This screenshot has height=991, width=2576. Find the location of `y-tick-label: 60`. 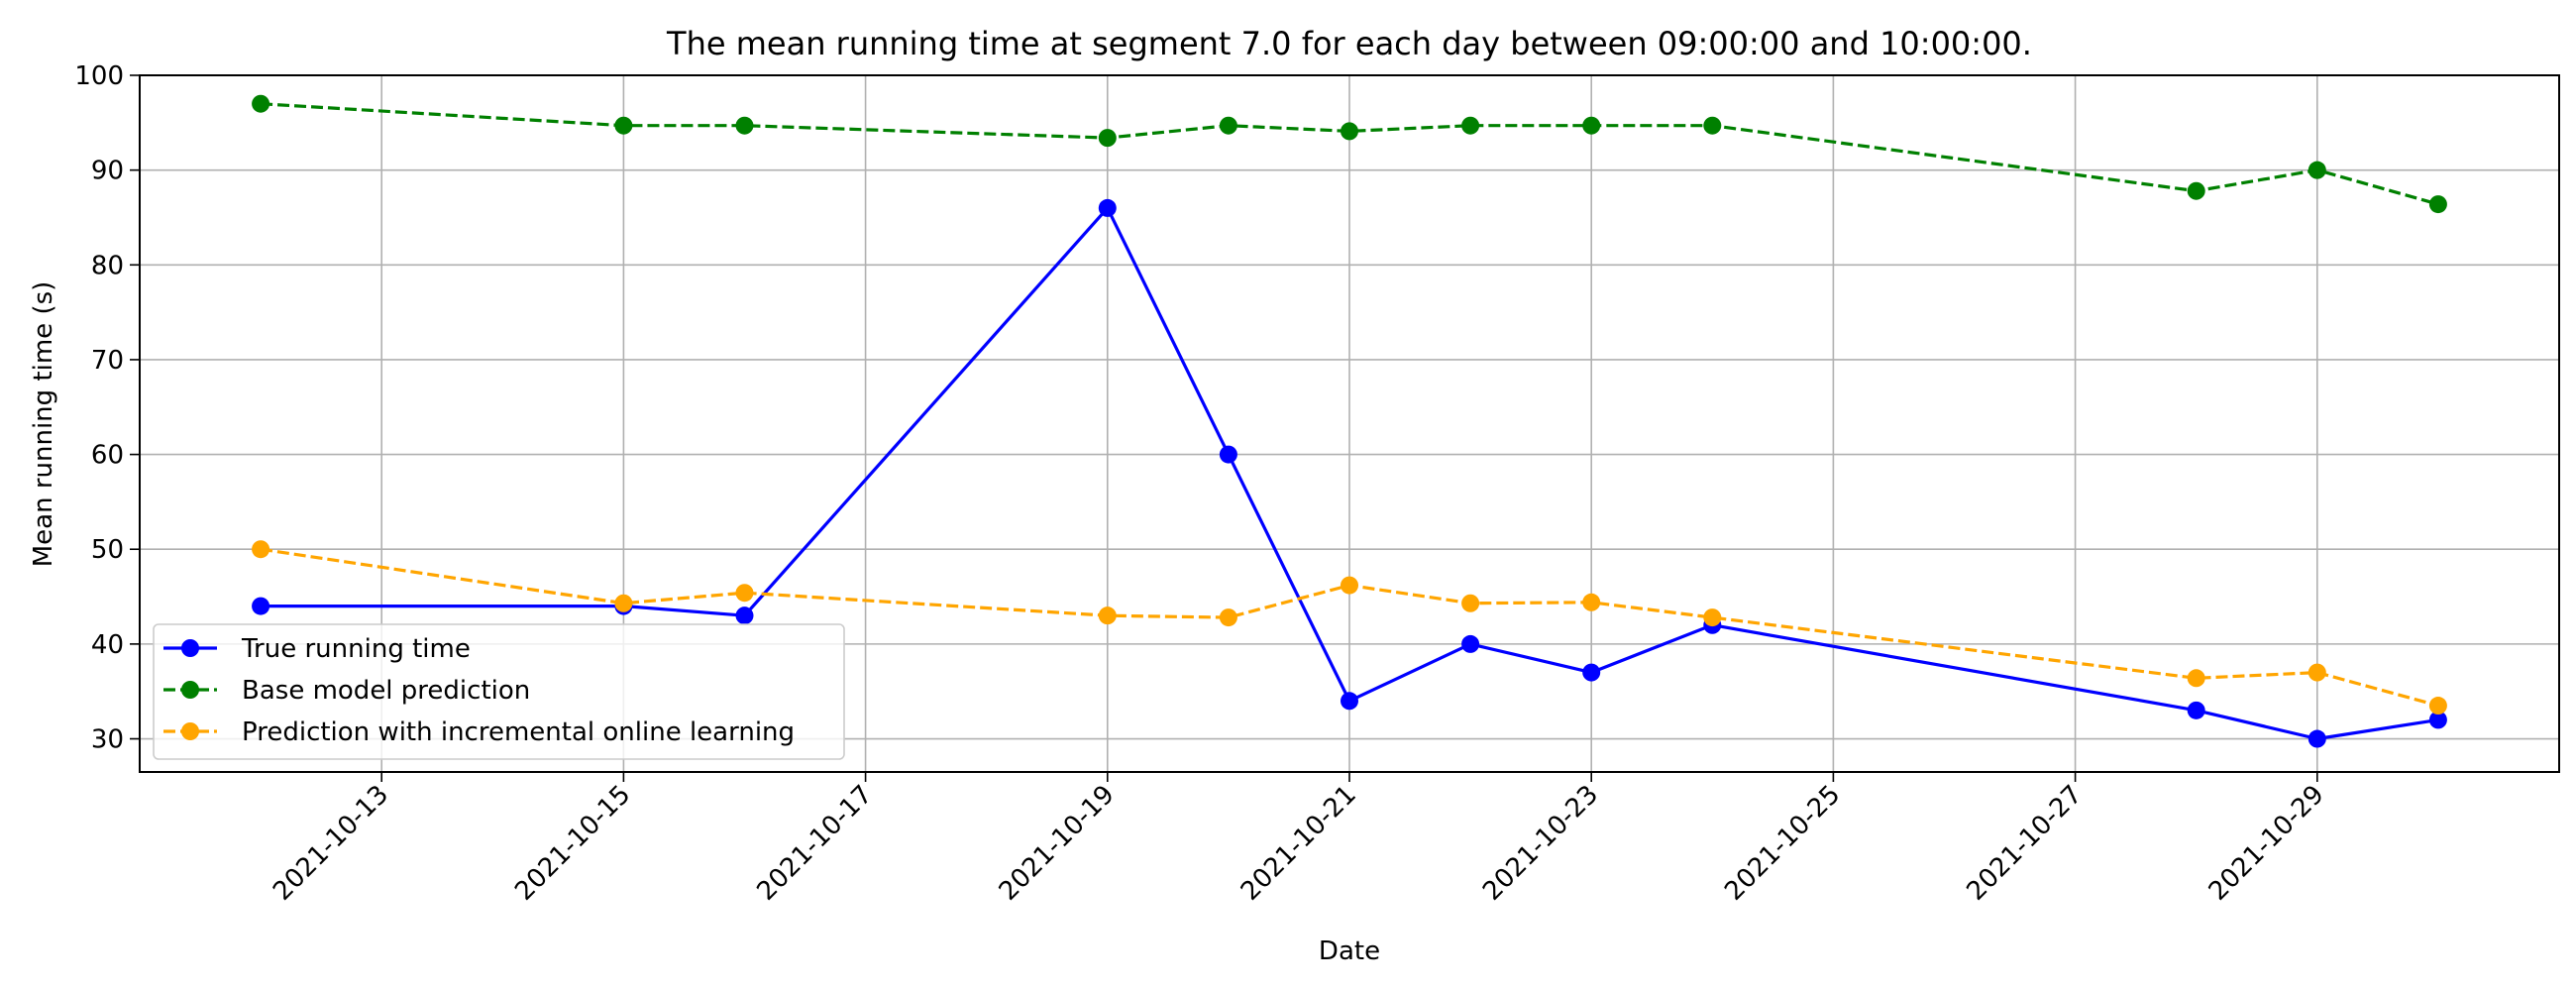

y-tick-label: 60 is located at coordinates (107, 456).